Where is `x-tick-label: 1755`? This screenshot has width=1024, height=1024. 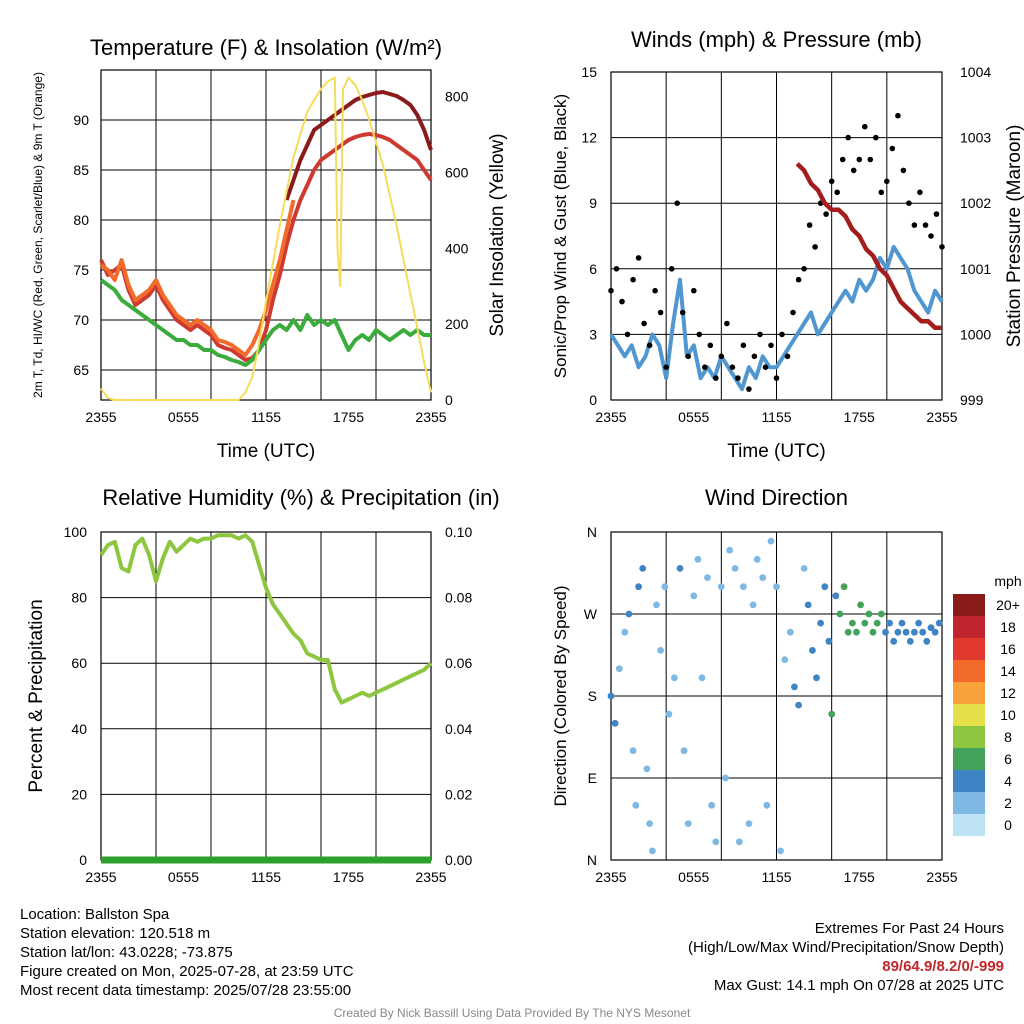 x-tick-label: 1755 is located at coordinates (348, 877).